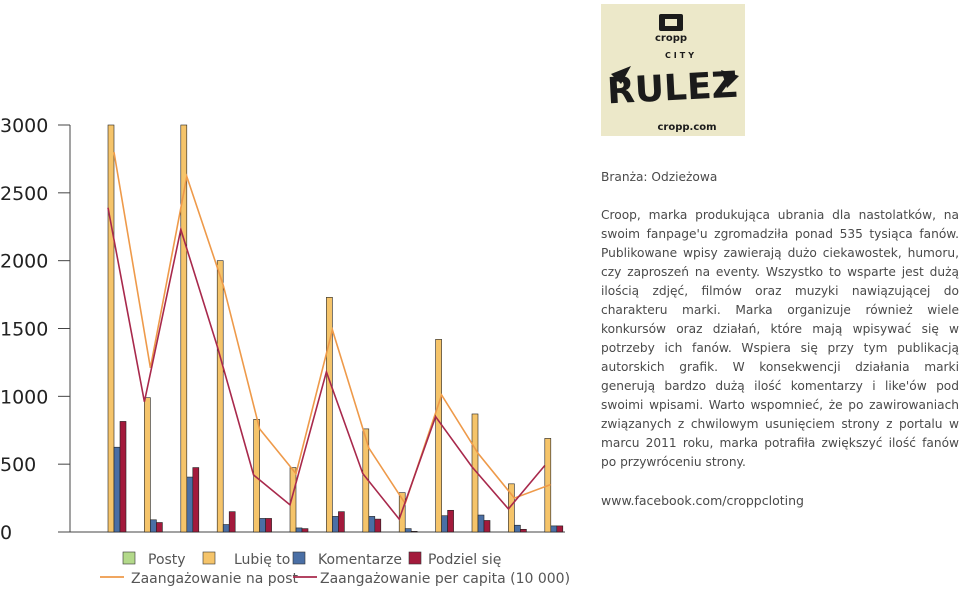 The image size is (960, 589). I want to click on industry-label: Branża: Odzieżowa, so click(659, 177).